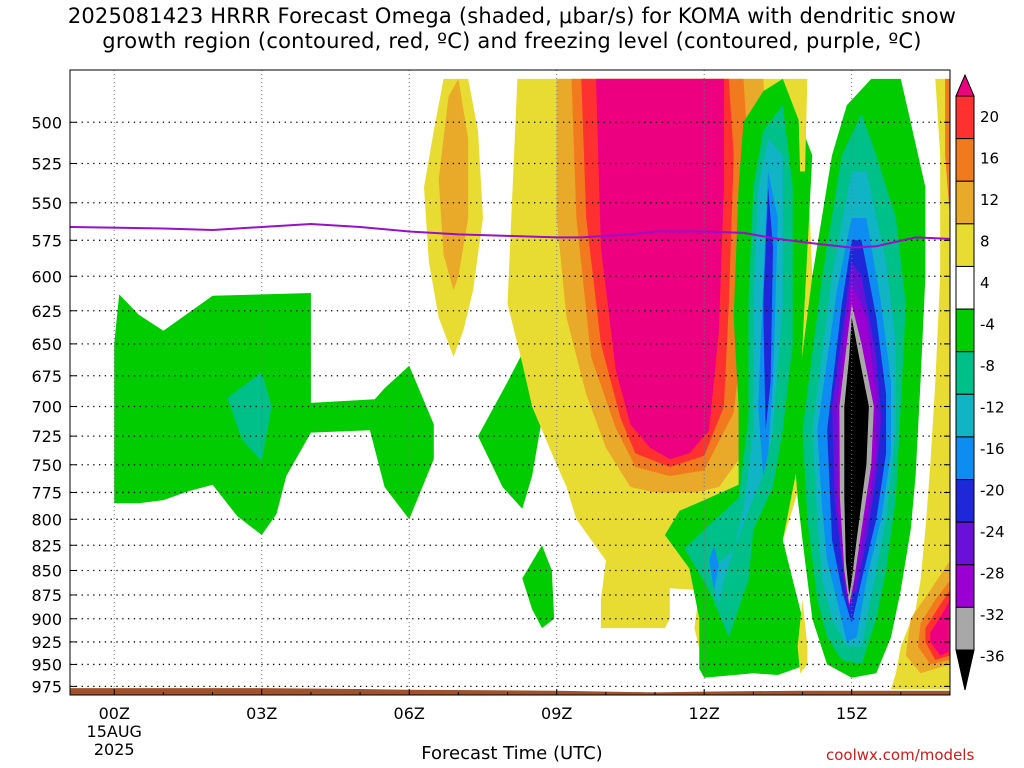 This screenshot has width=1024, height=768. Describe the element at coordinates (46, 406) in the screenshot. I see `y-tick-label: 700` at that location.